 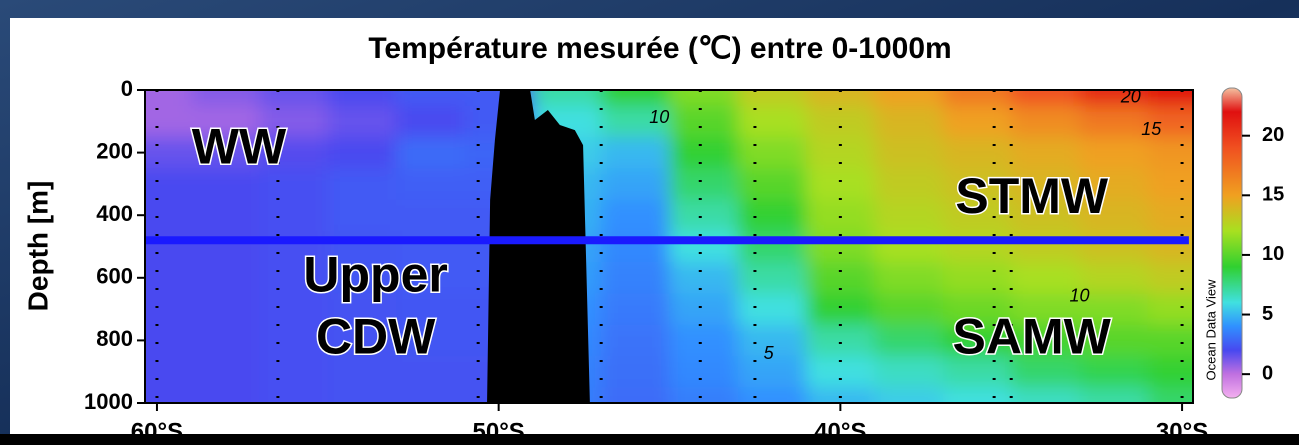 What do you see at coordinates (1032, 196) in the screenshot?
I see `water-mass-label: STMW` at bounding box center [1032, 196].